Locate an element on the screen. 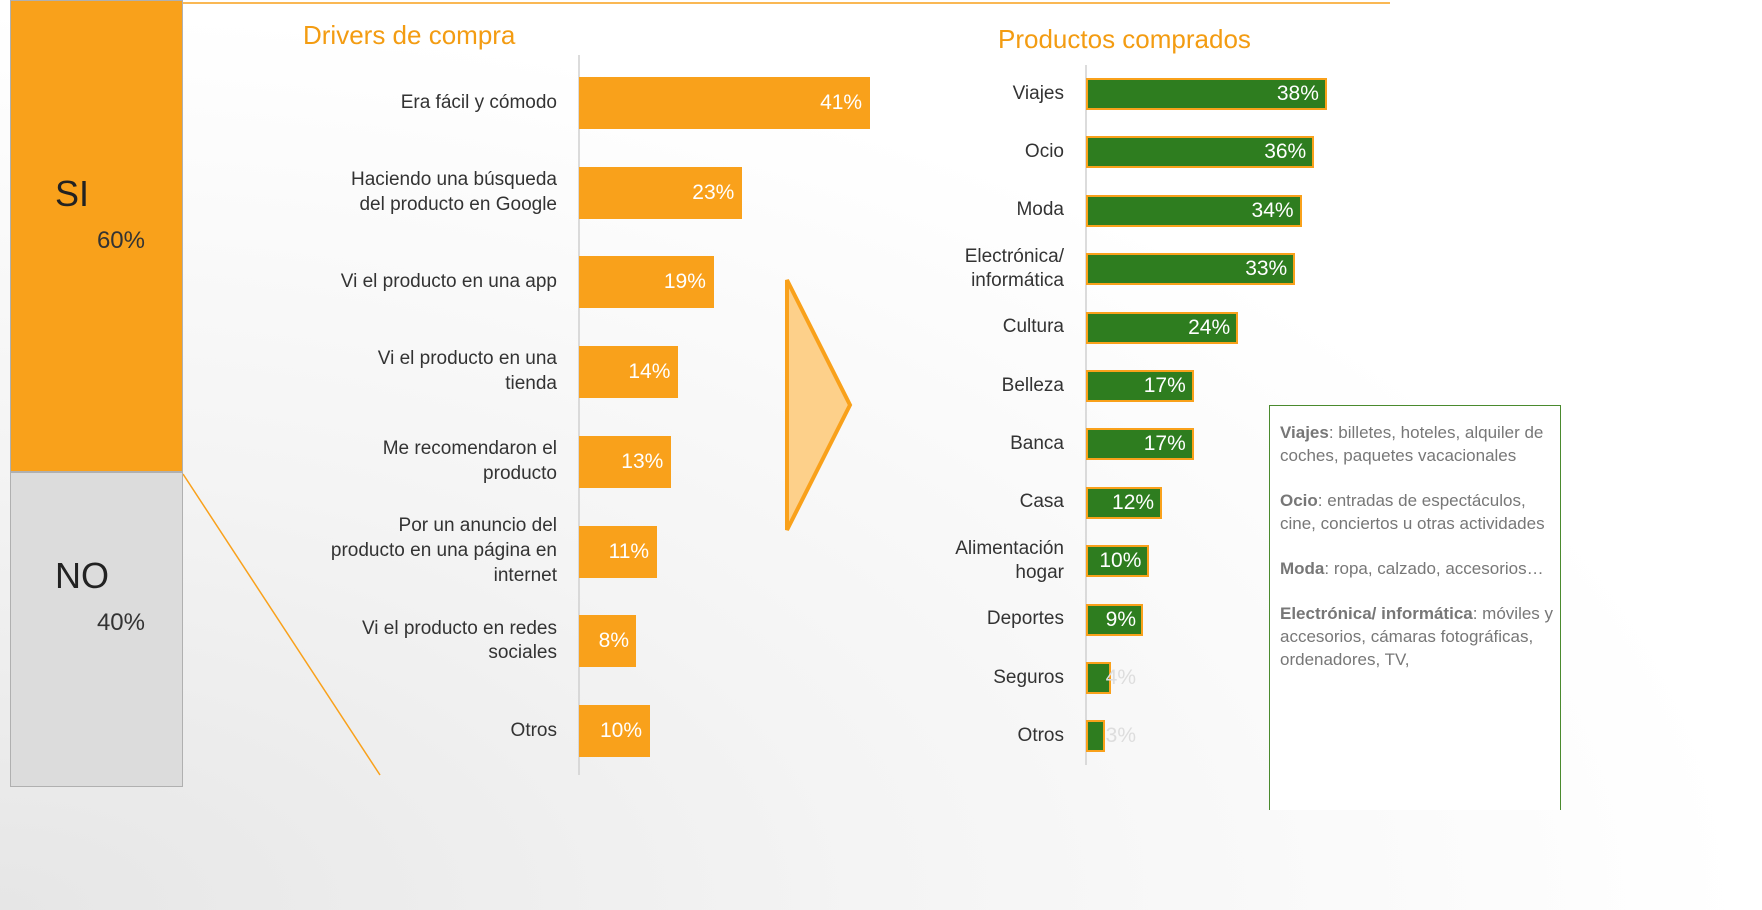 The width and height of the screenshot is (1762, 910). segment-name: NO is located at coordinates (82, 576).